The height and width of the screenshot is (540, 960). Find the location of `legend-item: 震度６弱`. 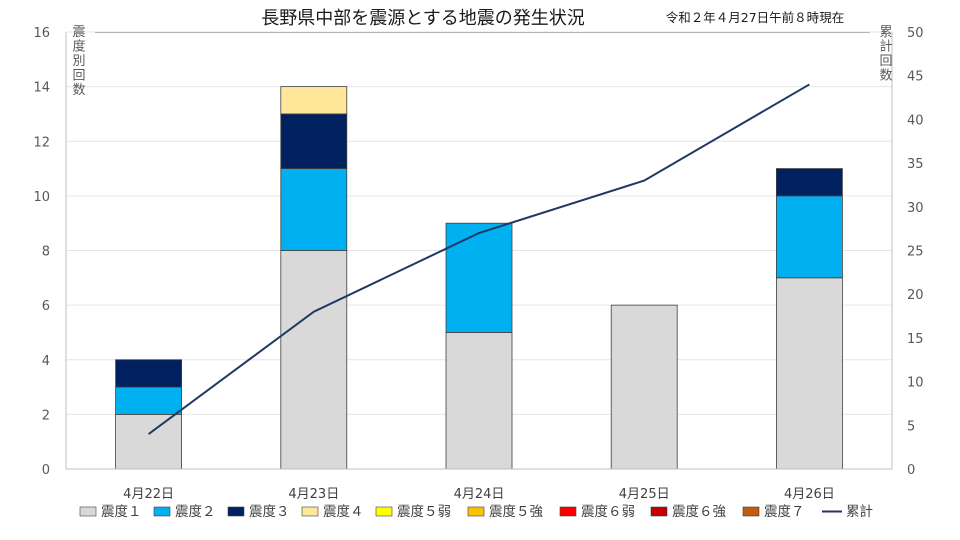

legend-item: 震度６弱 is located at coordinates (597, 512).